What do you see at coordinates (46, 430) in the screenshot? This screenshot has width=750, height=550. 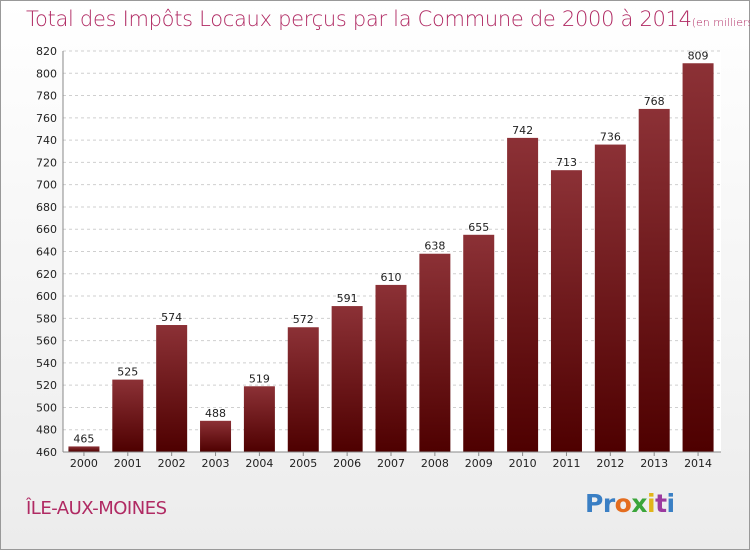 I see `y-tick-label: 480` at bounding box center [46, 430].